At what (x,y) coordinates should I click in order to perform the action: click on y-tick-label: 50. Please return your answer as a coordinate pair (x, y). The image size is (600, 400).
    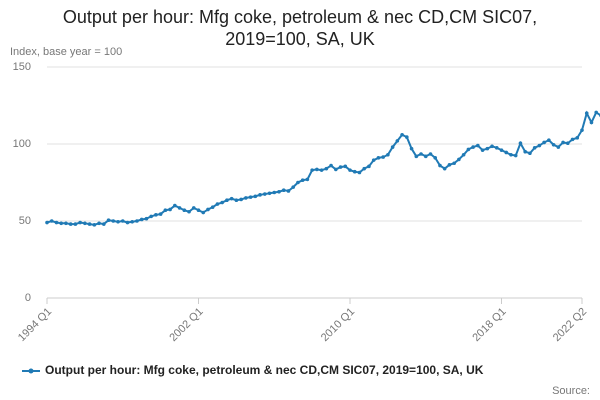
    Looking at the image, I should click on (25, 221).